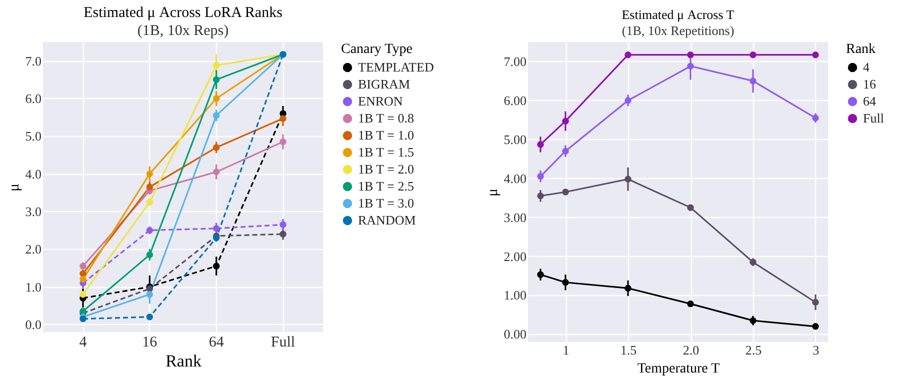 The width and height of the screenshot is (901, 390). Describe the element at coordinates (678, 30) in the screenshot. I see `chart-subtitle: (1B, 10x Repetitions)` at that location.